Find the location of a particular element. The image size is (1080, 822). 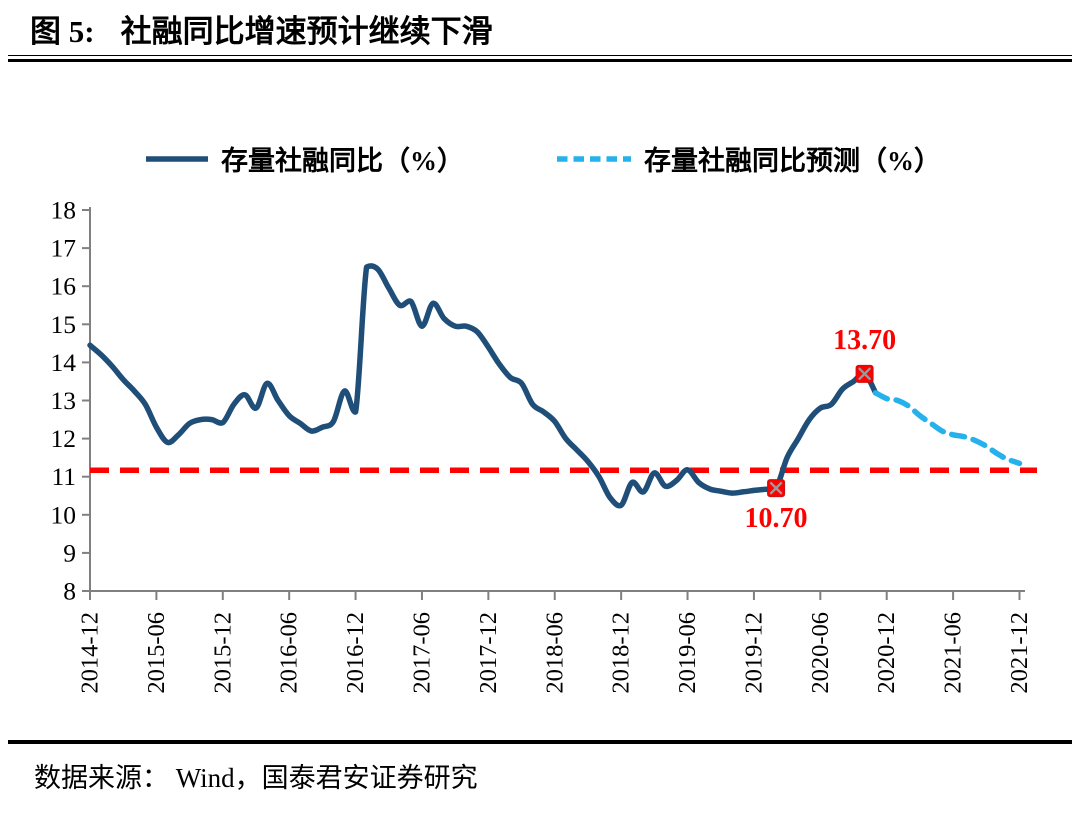

y-tick-label: 17 is located at coordinates (64, 248).